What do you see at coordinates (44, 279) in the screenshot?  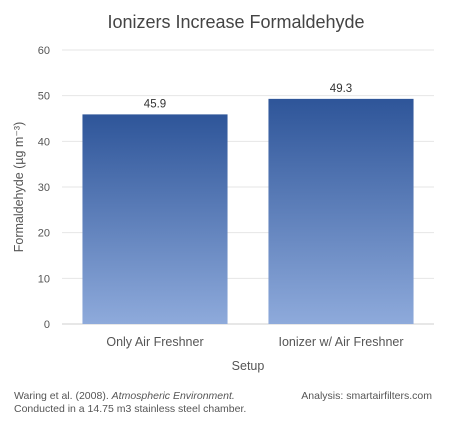 I see `y-tick-label: 10` at bounding box center [44, 279].